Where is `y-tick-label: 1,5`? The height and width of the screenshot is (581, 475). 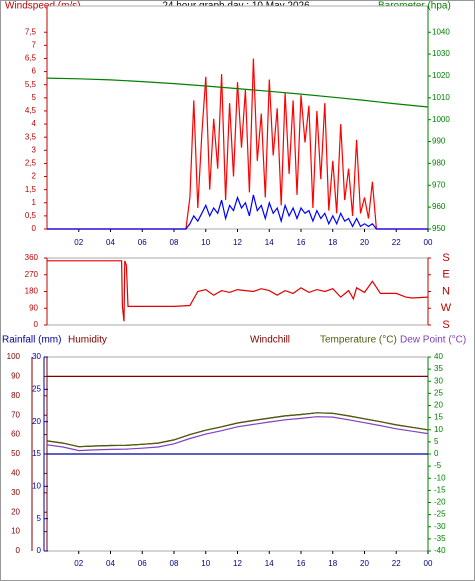 y-tick-label: 1,5 is located at coordinates (31, 189).